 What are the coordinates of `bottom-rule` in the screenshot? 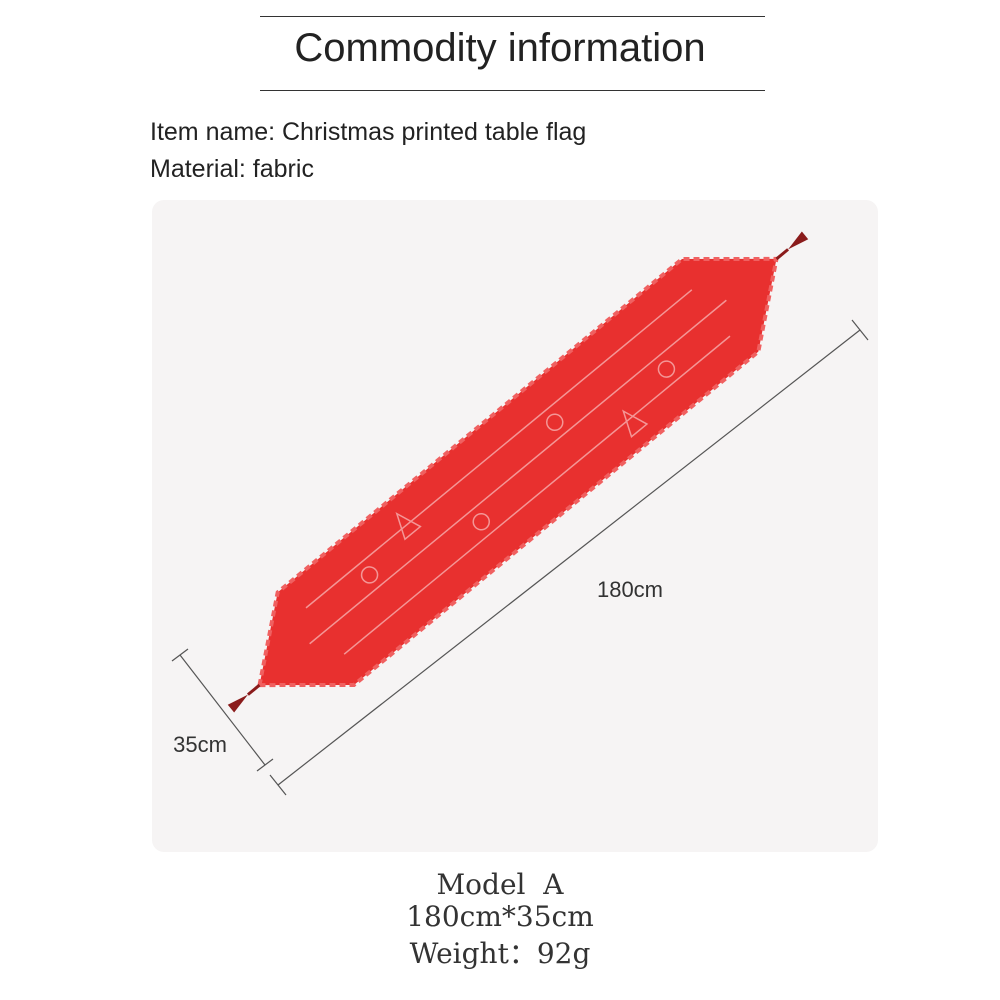 It's located at (512, 90).